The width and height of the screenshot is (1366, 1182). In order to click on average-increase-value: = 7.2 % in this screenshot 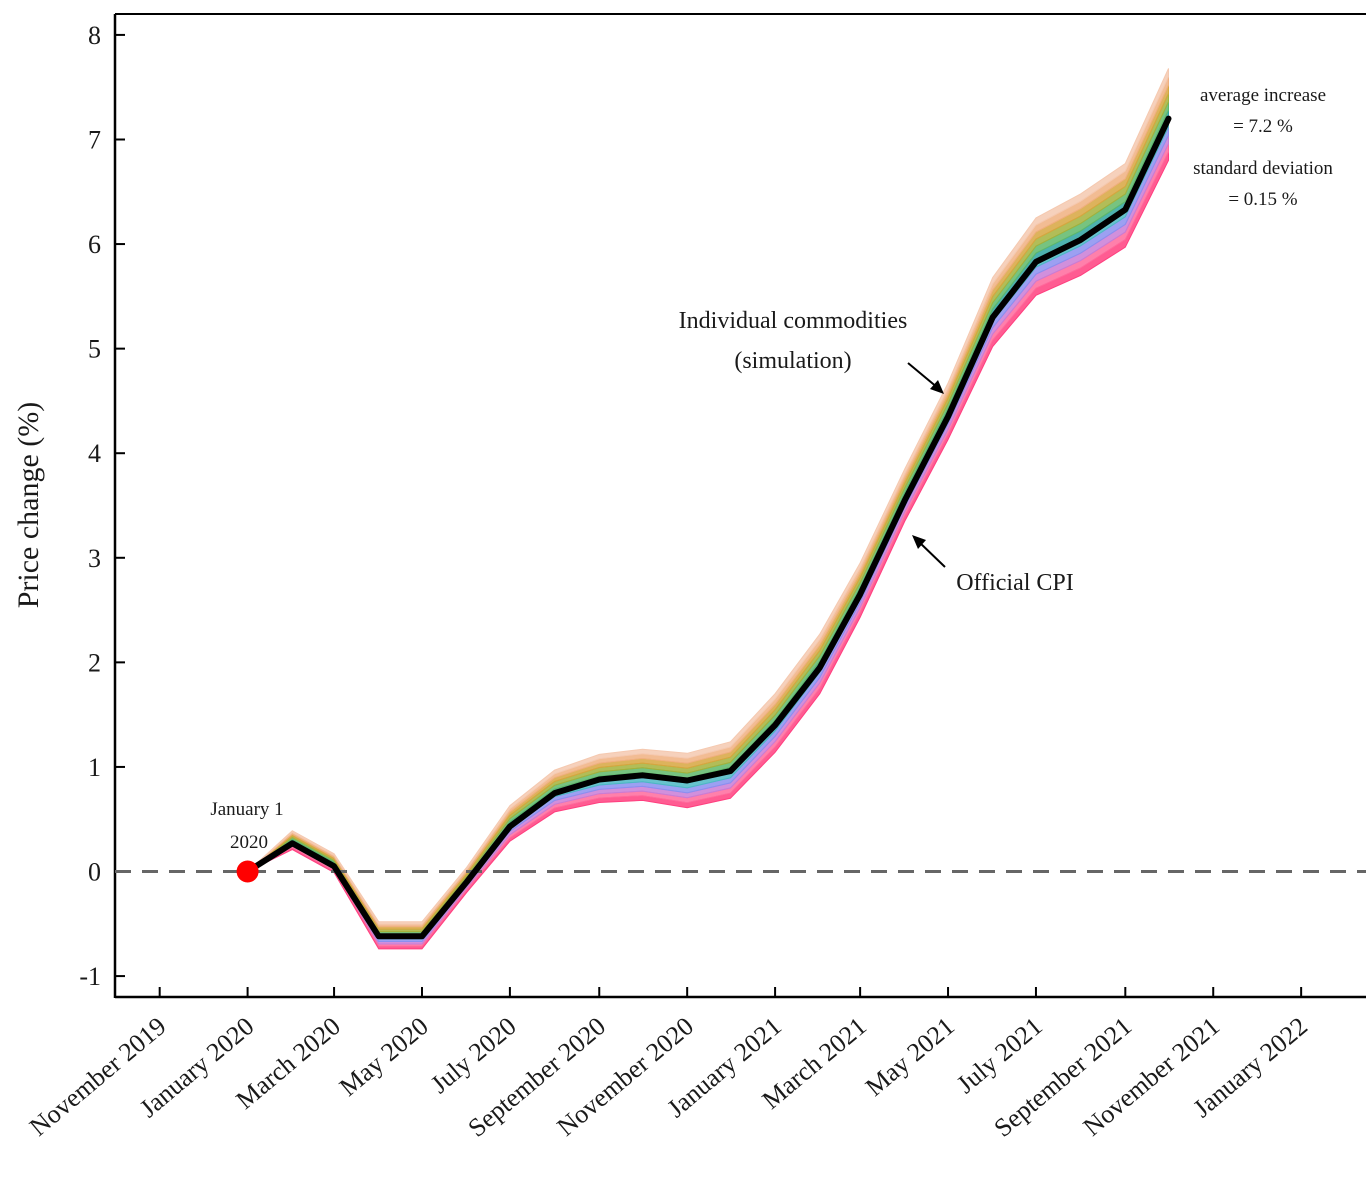, I will do `click(1263, 126)`.